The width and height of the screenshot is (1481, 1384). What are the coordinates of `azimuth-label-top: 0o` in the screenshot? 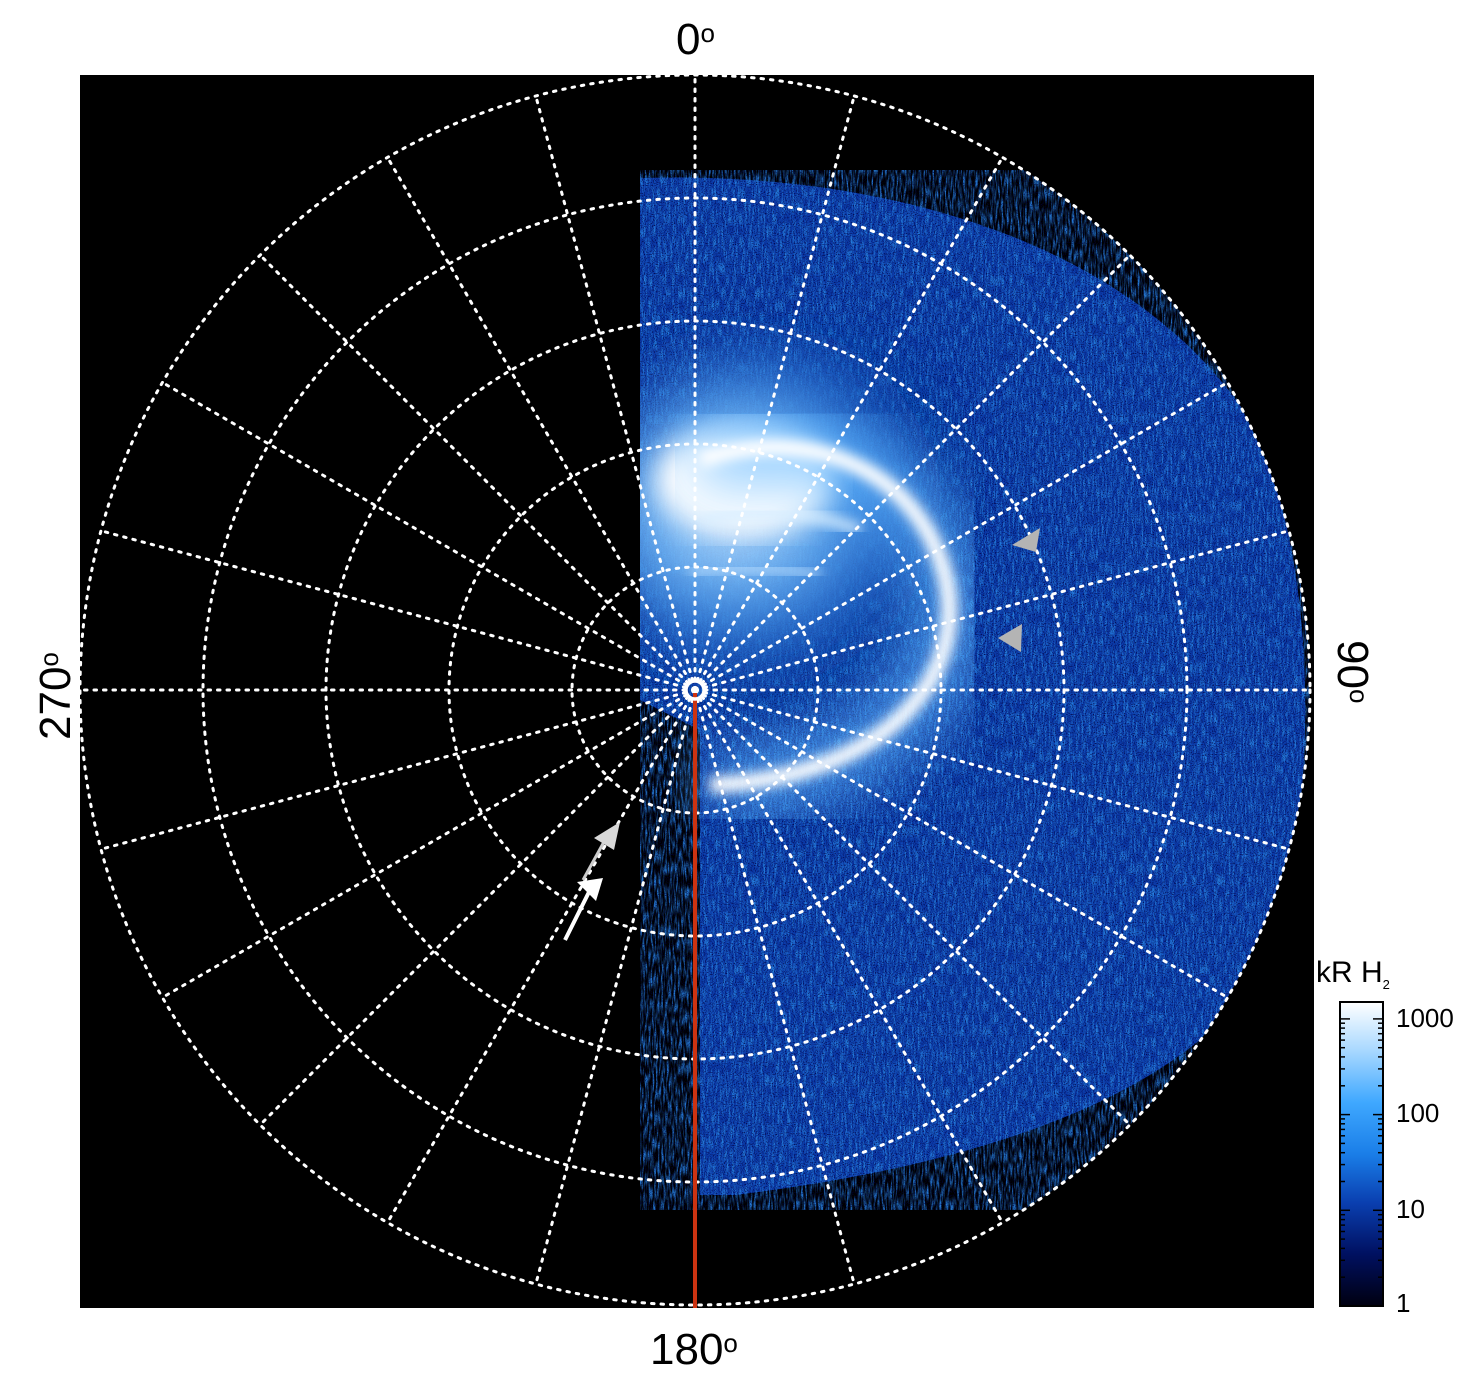 It's located at (695, 39).